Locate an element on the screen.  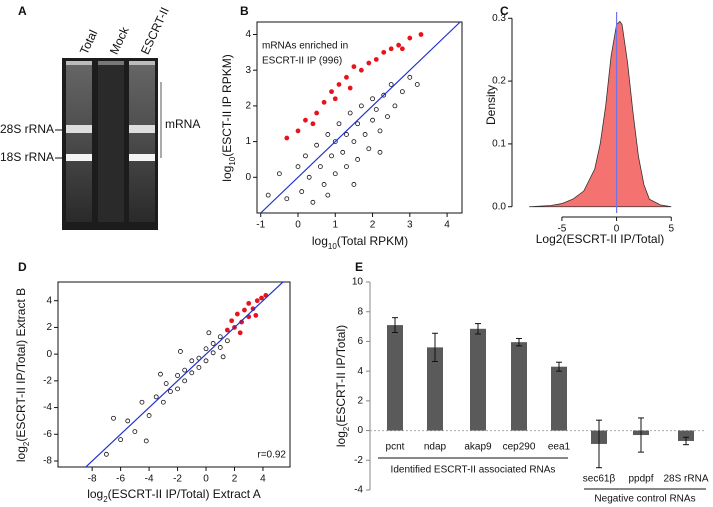
lane-label: ESCRT-II is located at coordinates (155, 31).